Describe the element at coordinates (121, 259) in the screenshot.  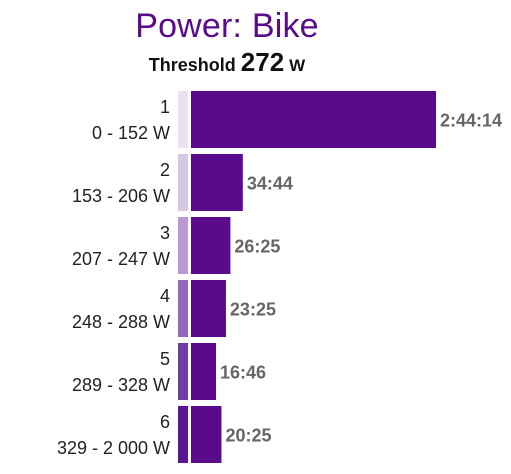
I see `zone-range-label: 207 - 247 W` at that location.